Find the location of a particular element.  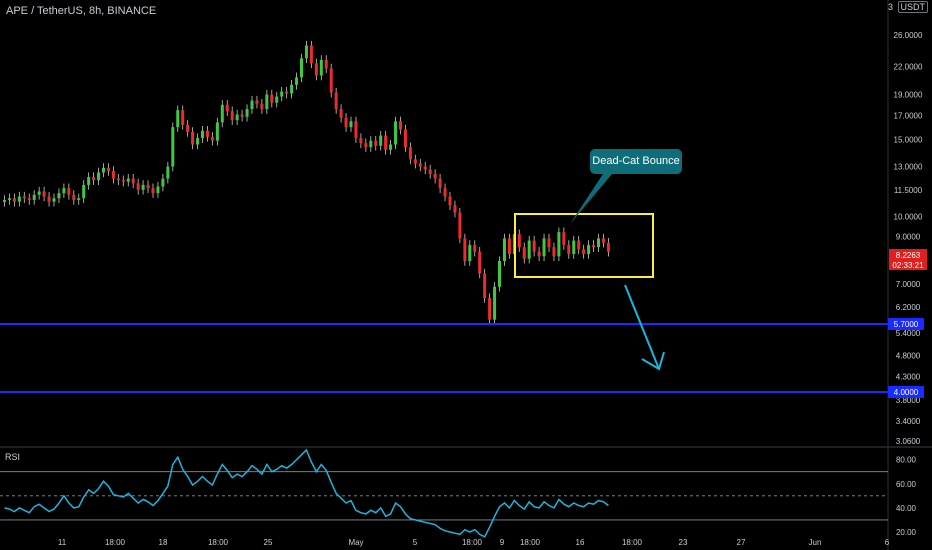

rsi-tick-label: 20.00 is located at coordinates (906, 532).